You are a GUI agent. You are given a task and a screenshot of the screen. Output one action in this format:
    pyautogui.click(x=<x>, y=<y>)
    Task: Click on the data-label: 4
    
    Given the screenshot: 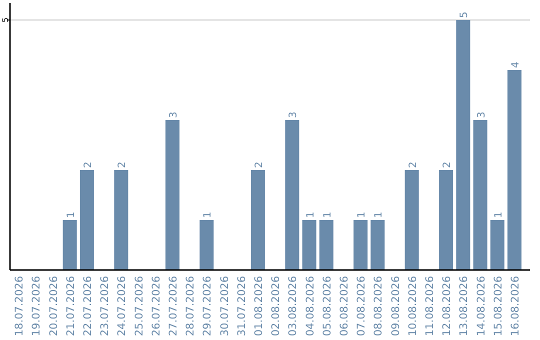 What is the action you would take?
    pyautogui.click(x=516, y=65)
    